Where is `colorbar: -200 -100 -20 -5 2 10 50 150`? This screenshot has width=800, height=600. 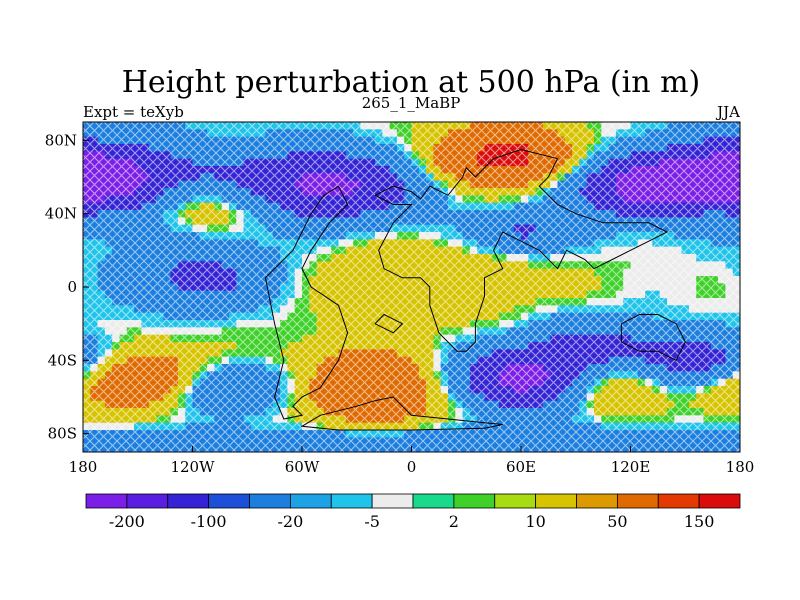 colorbar: -200 -100 -20 -5 2 10 50 150 is located at coordinates (413, 512).